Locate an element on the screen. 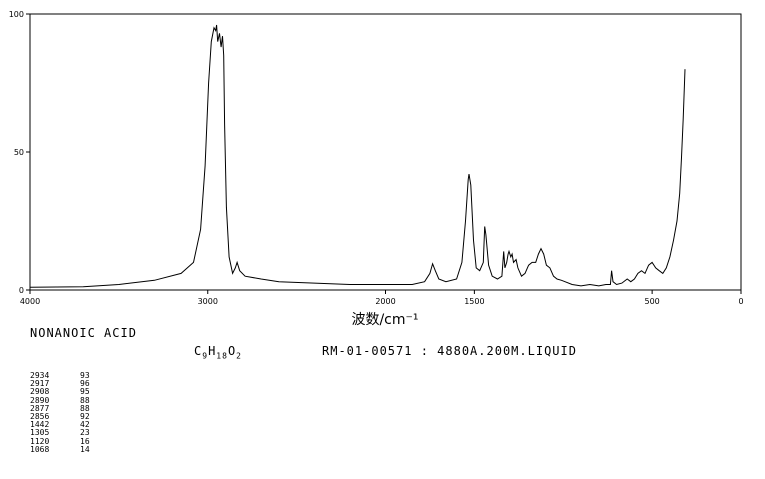 Image resolution: width=765 pixels, height=479 pixels. formula-c: C is located at coordinates (198, 351).